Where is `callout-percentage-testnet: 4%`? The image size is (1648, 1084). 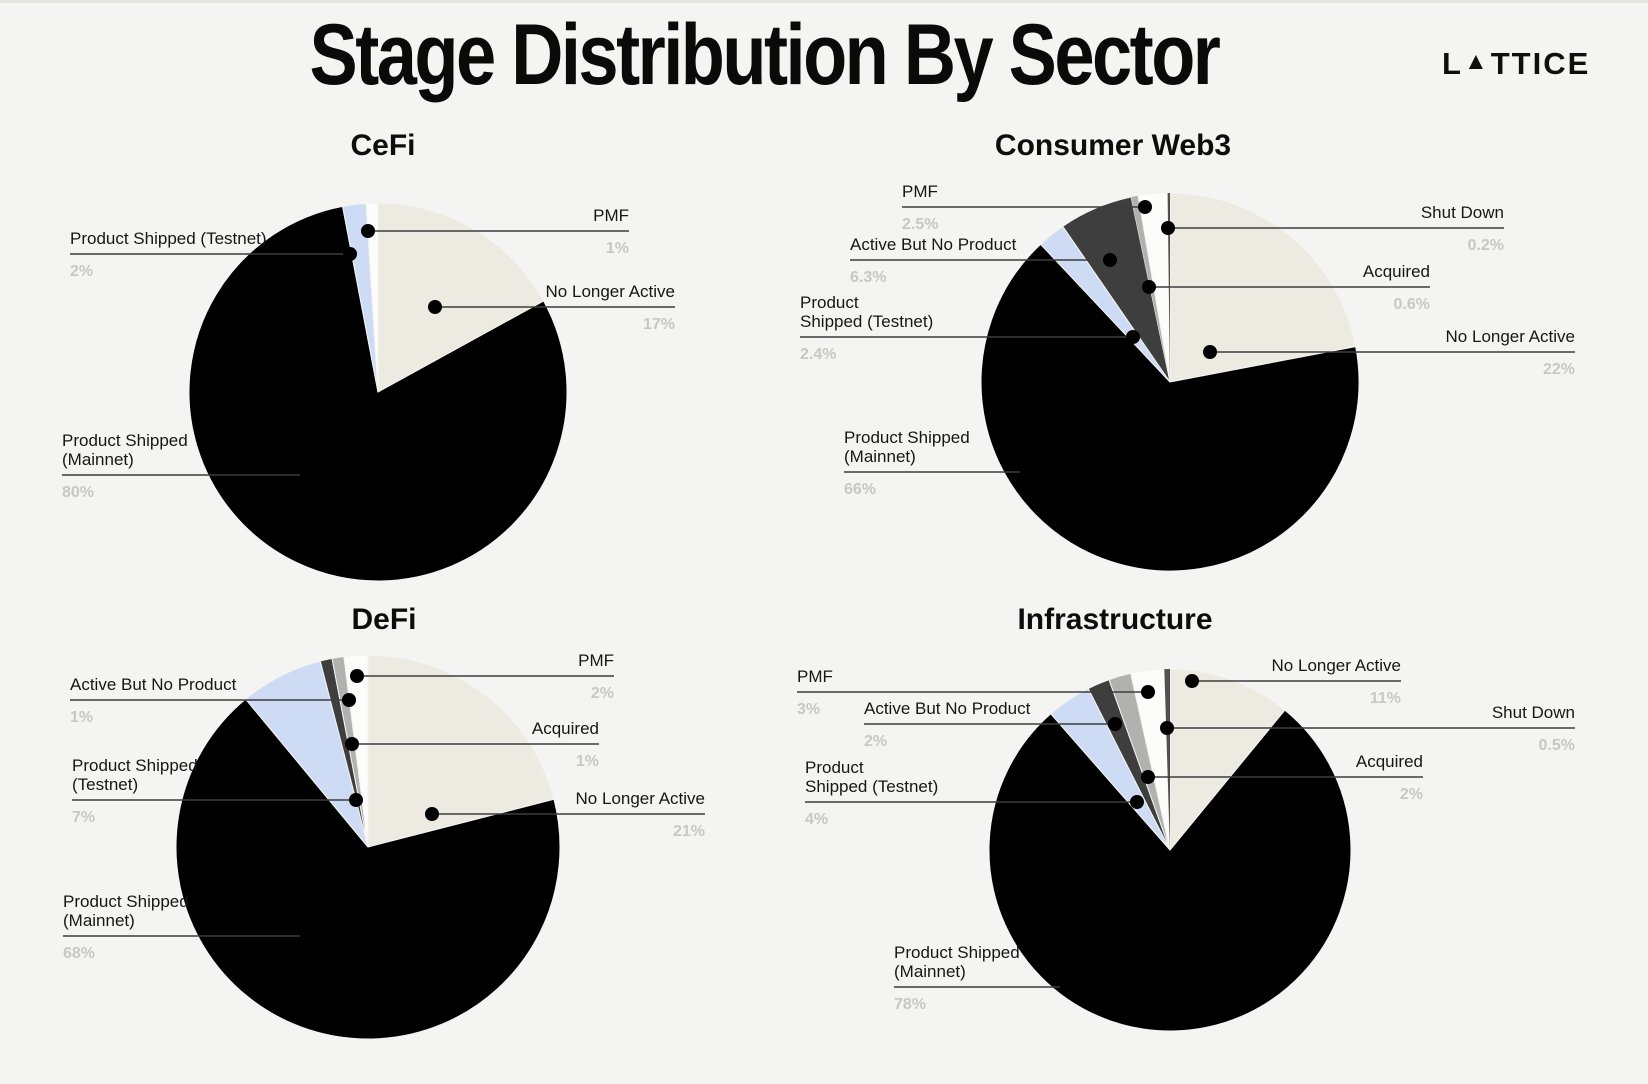
callout-percentage-testnet: 4% is located at coordinates (817, 819).